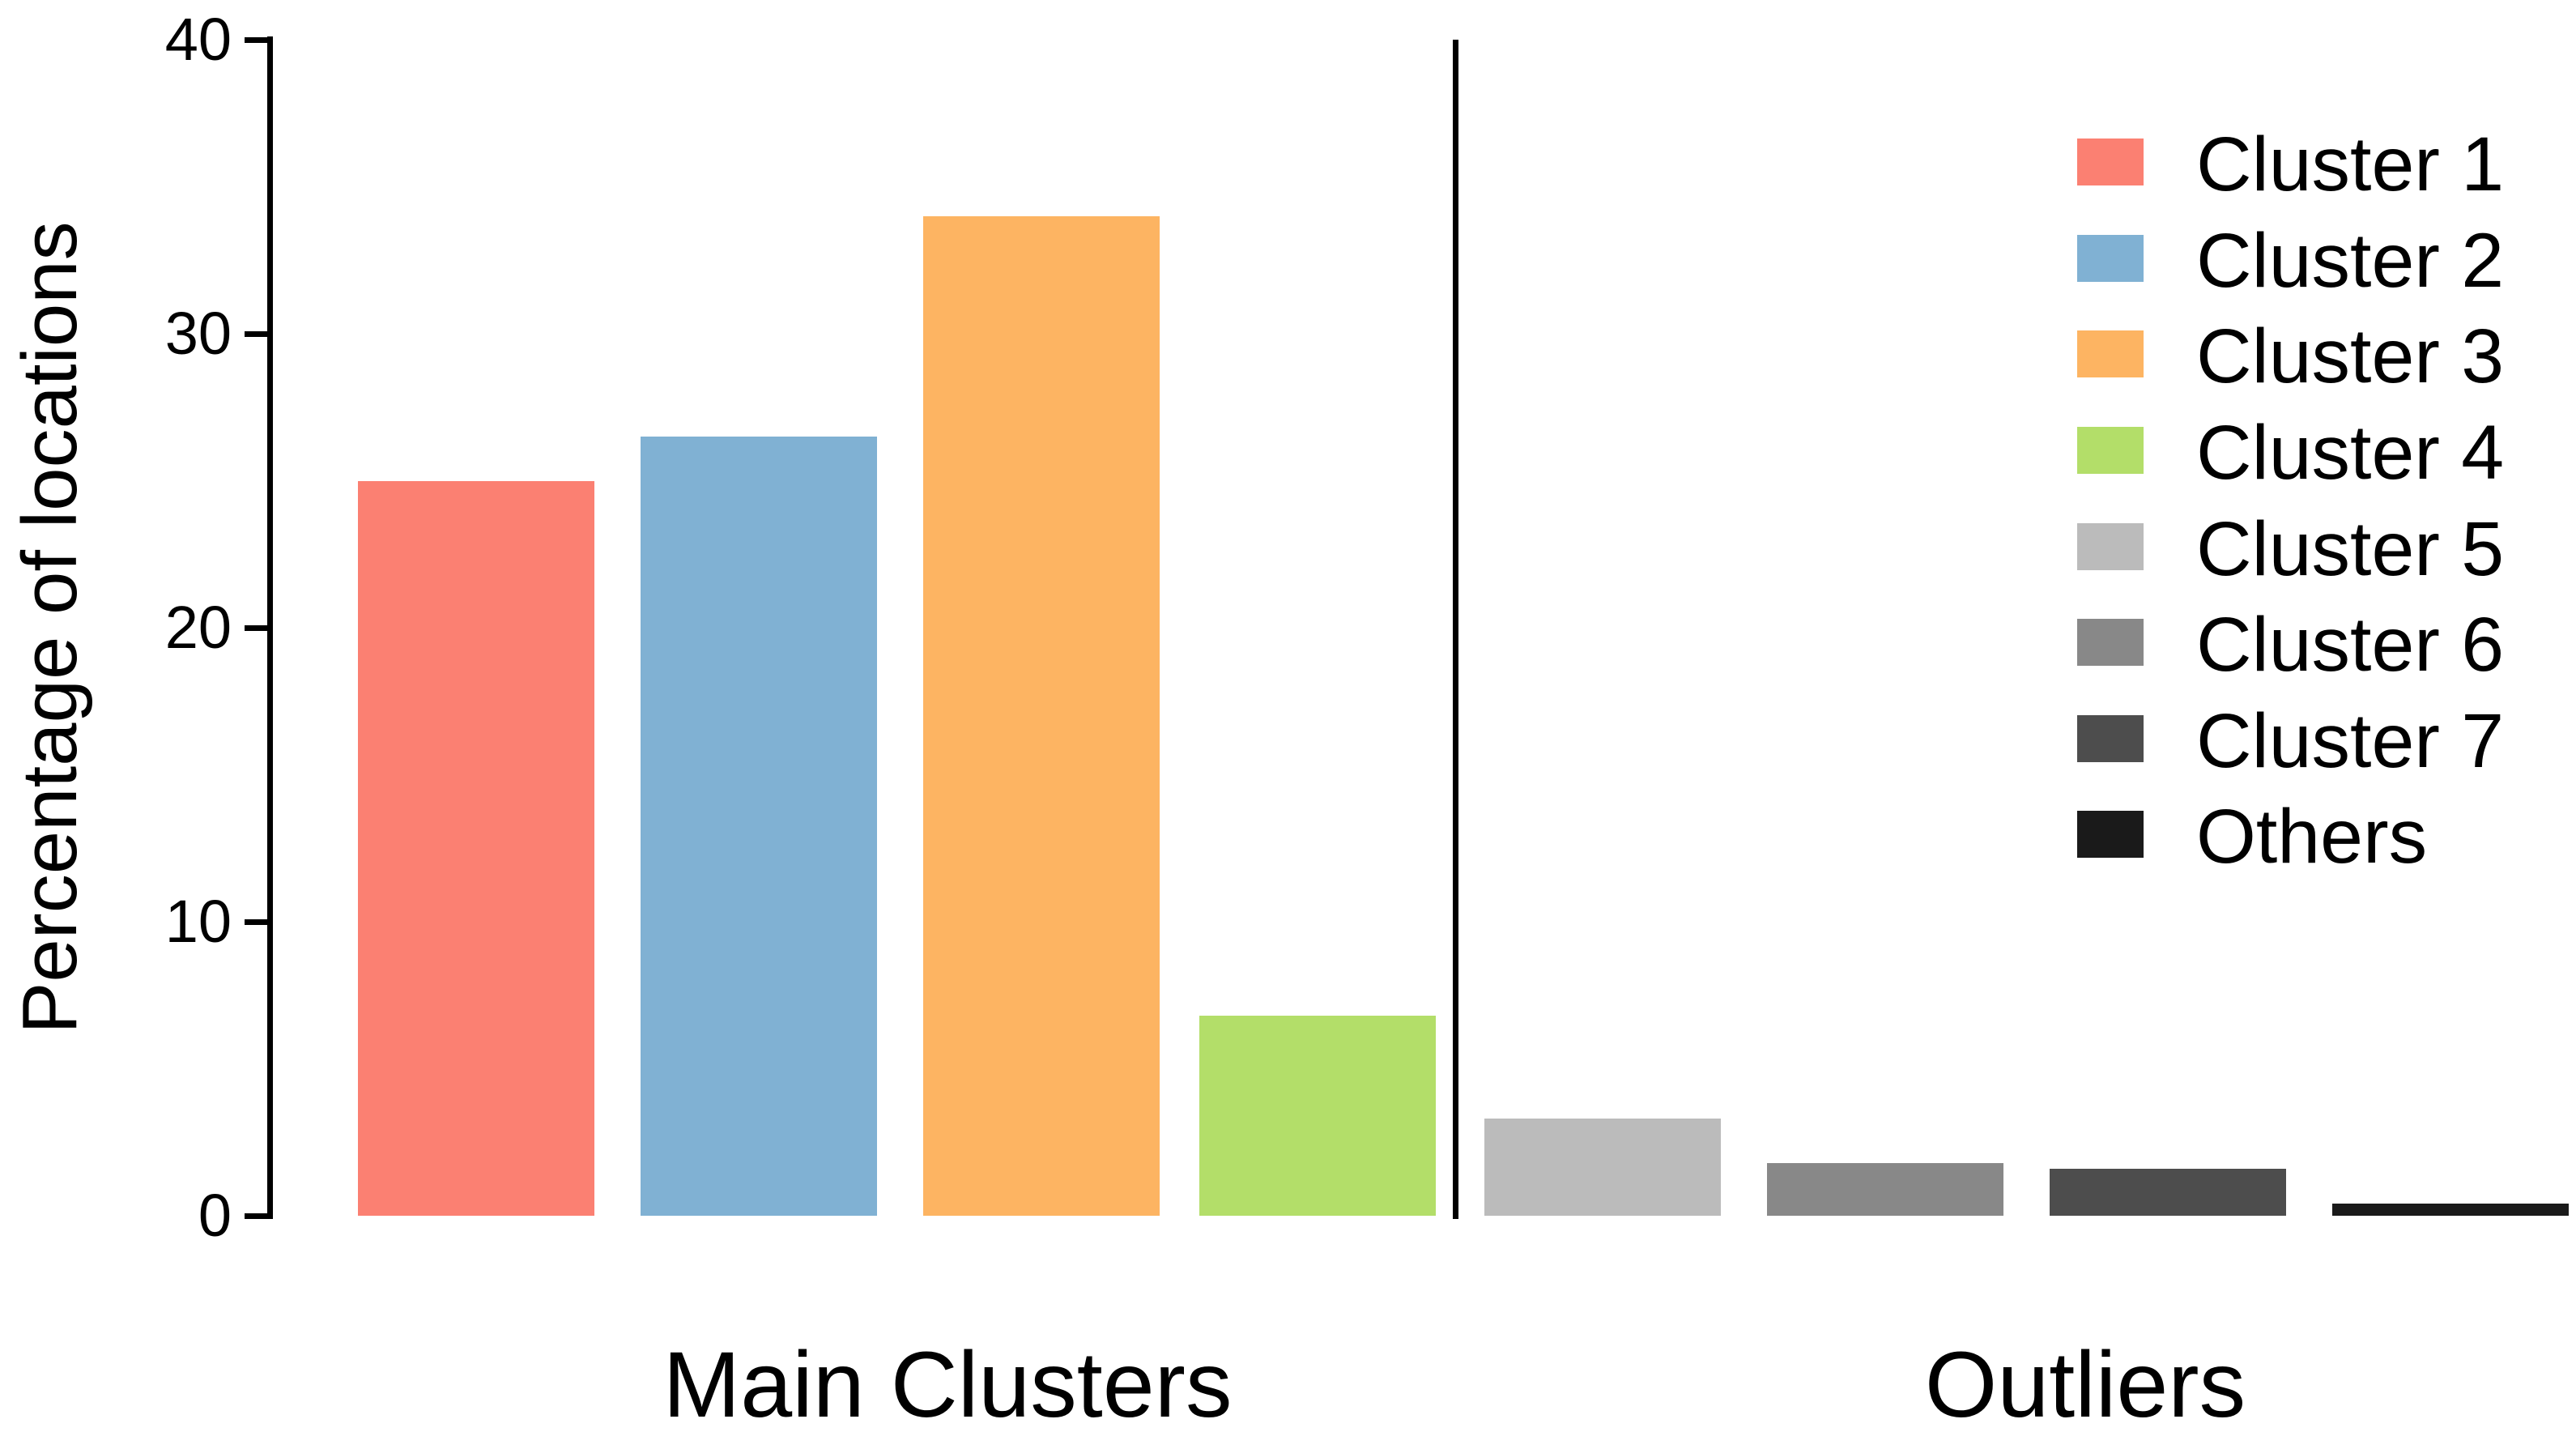 This screenshot has height=1432, width=2576. What do you see at coordinates (2350, 549) in the screenshot?
I see `legend-label-cluster-5: Cluster 5` at bounding box center [2350, 549].